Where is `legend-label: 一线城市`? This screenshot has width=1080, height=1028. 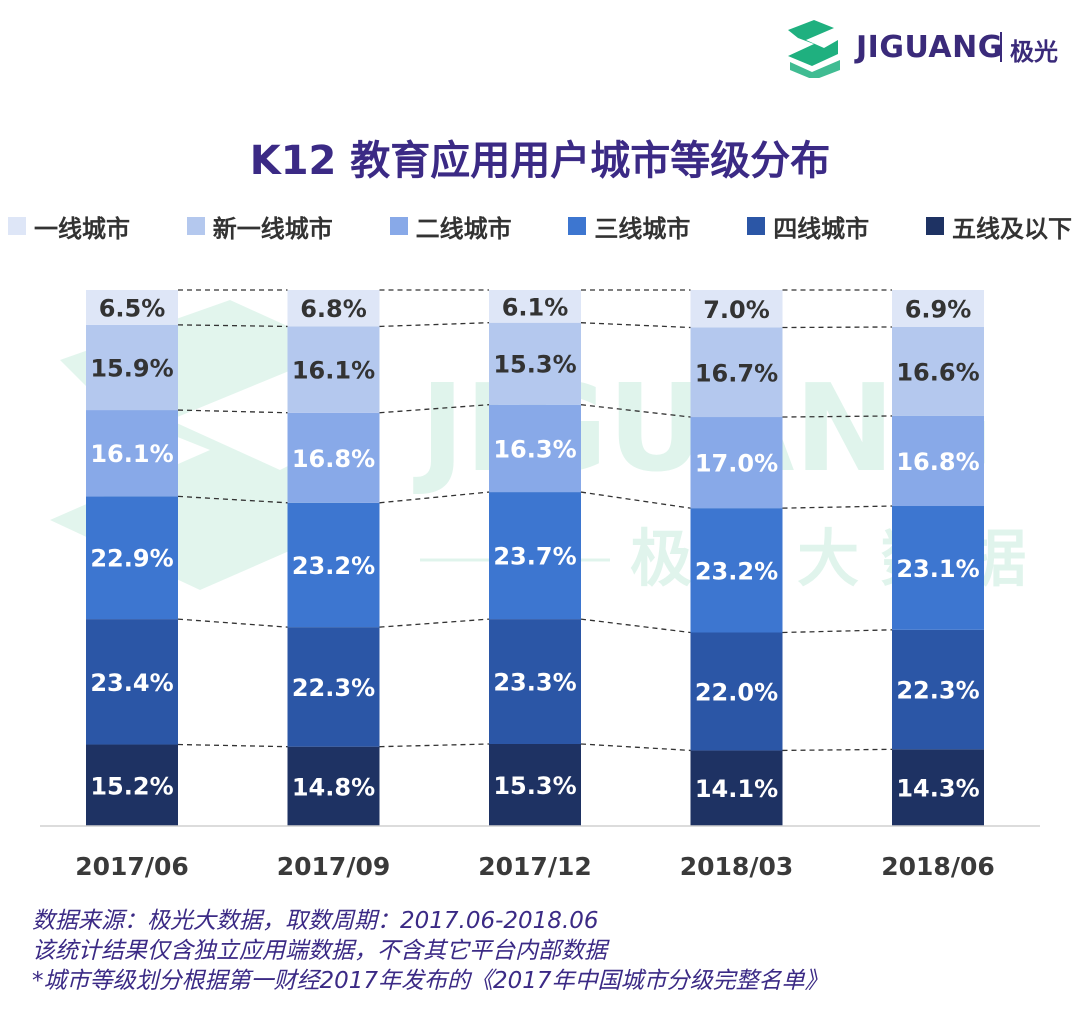
legend-label: 一线城市 is located at coordinates (82, 228).